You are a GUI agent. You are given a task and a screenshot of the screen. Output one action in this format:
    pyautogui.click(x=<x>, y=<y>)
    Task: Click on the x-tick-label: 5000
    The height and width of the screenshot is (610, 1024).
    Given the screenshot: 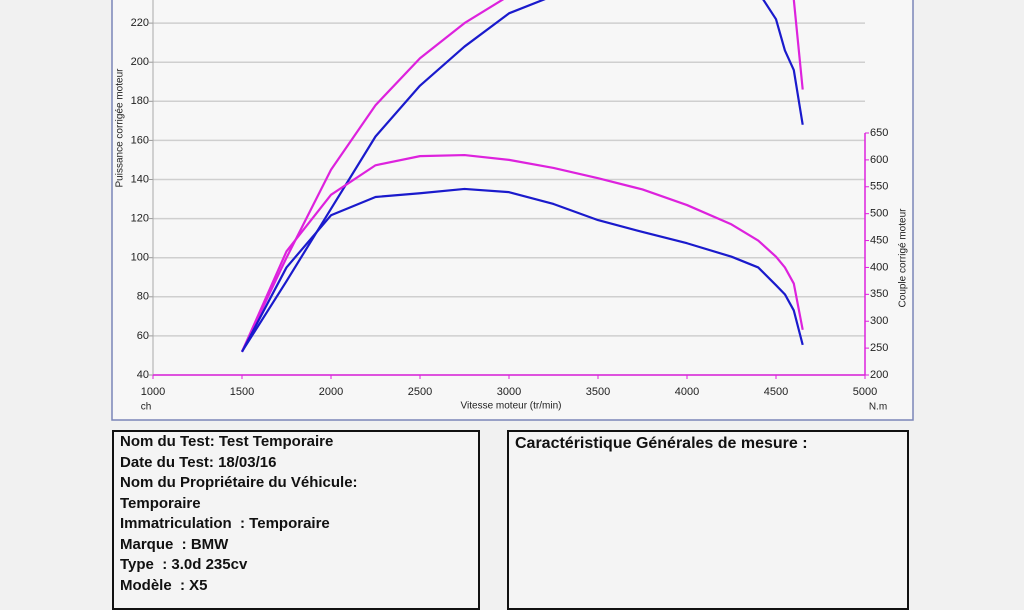 What is the action you would take?
    pyautogui.click(x=865, y=392)
    